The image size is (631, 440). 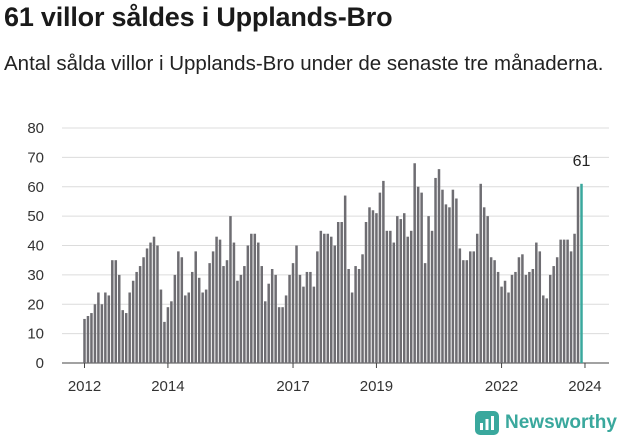 I want to click on annotations: 61, so click(x=582, y=161).